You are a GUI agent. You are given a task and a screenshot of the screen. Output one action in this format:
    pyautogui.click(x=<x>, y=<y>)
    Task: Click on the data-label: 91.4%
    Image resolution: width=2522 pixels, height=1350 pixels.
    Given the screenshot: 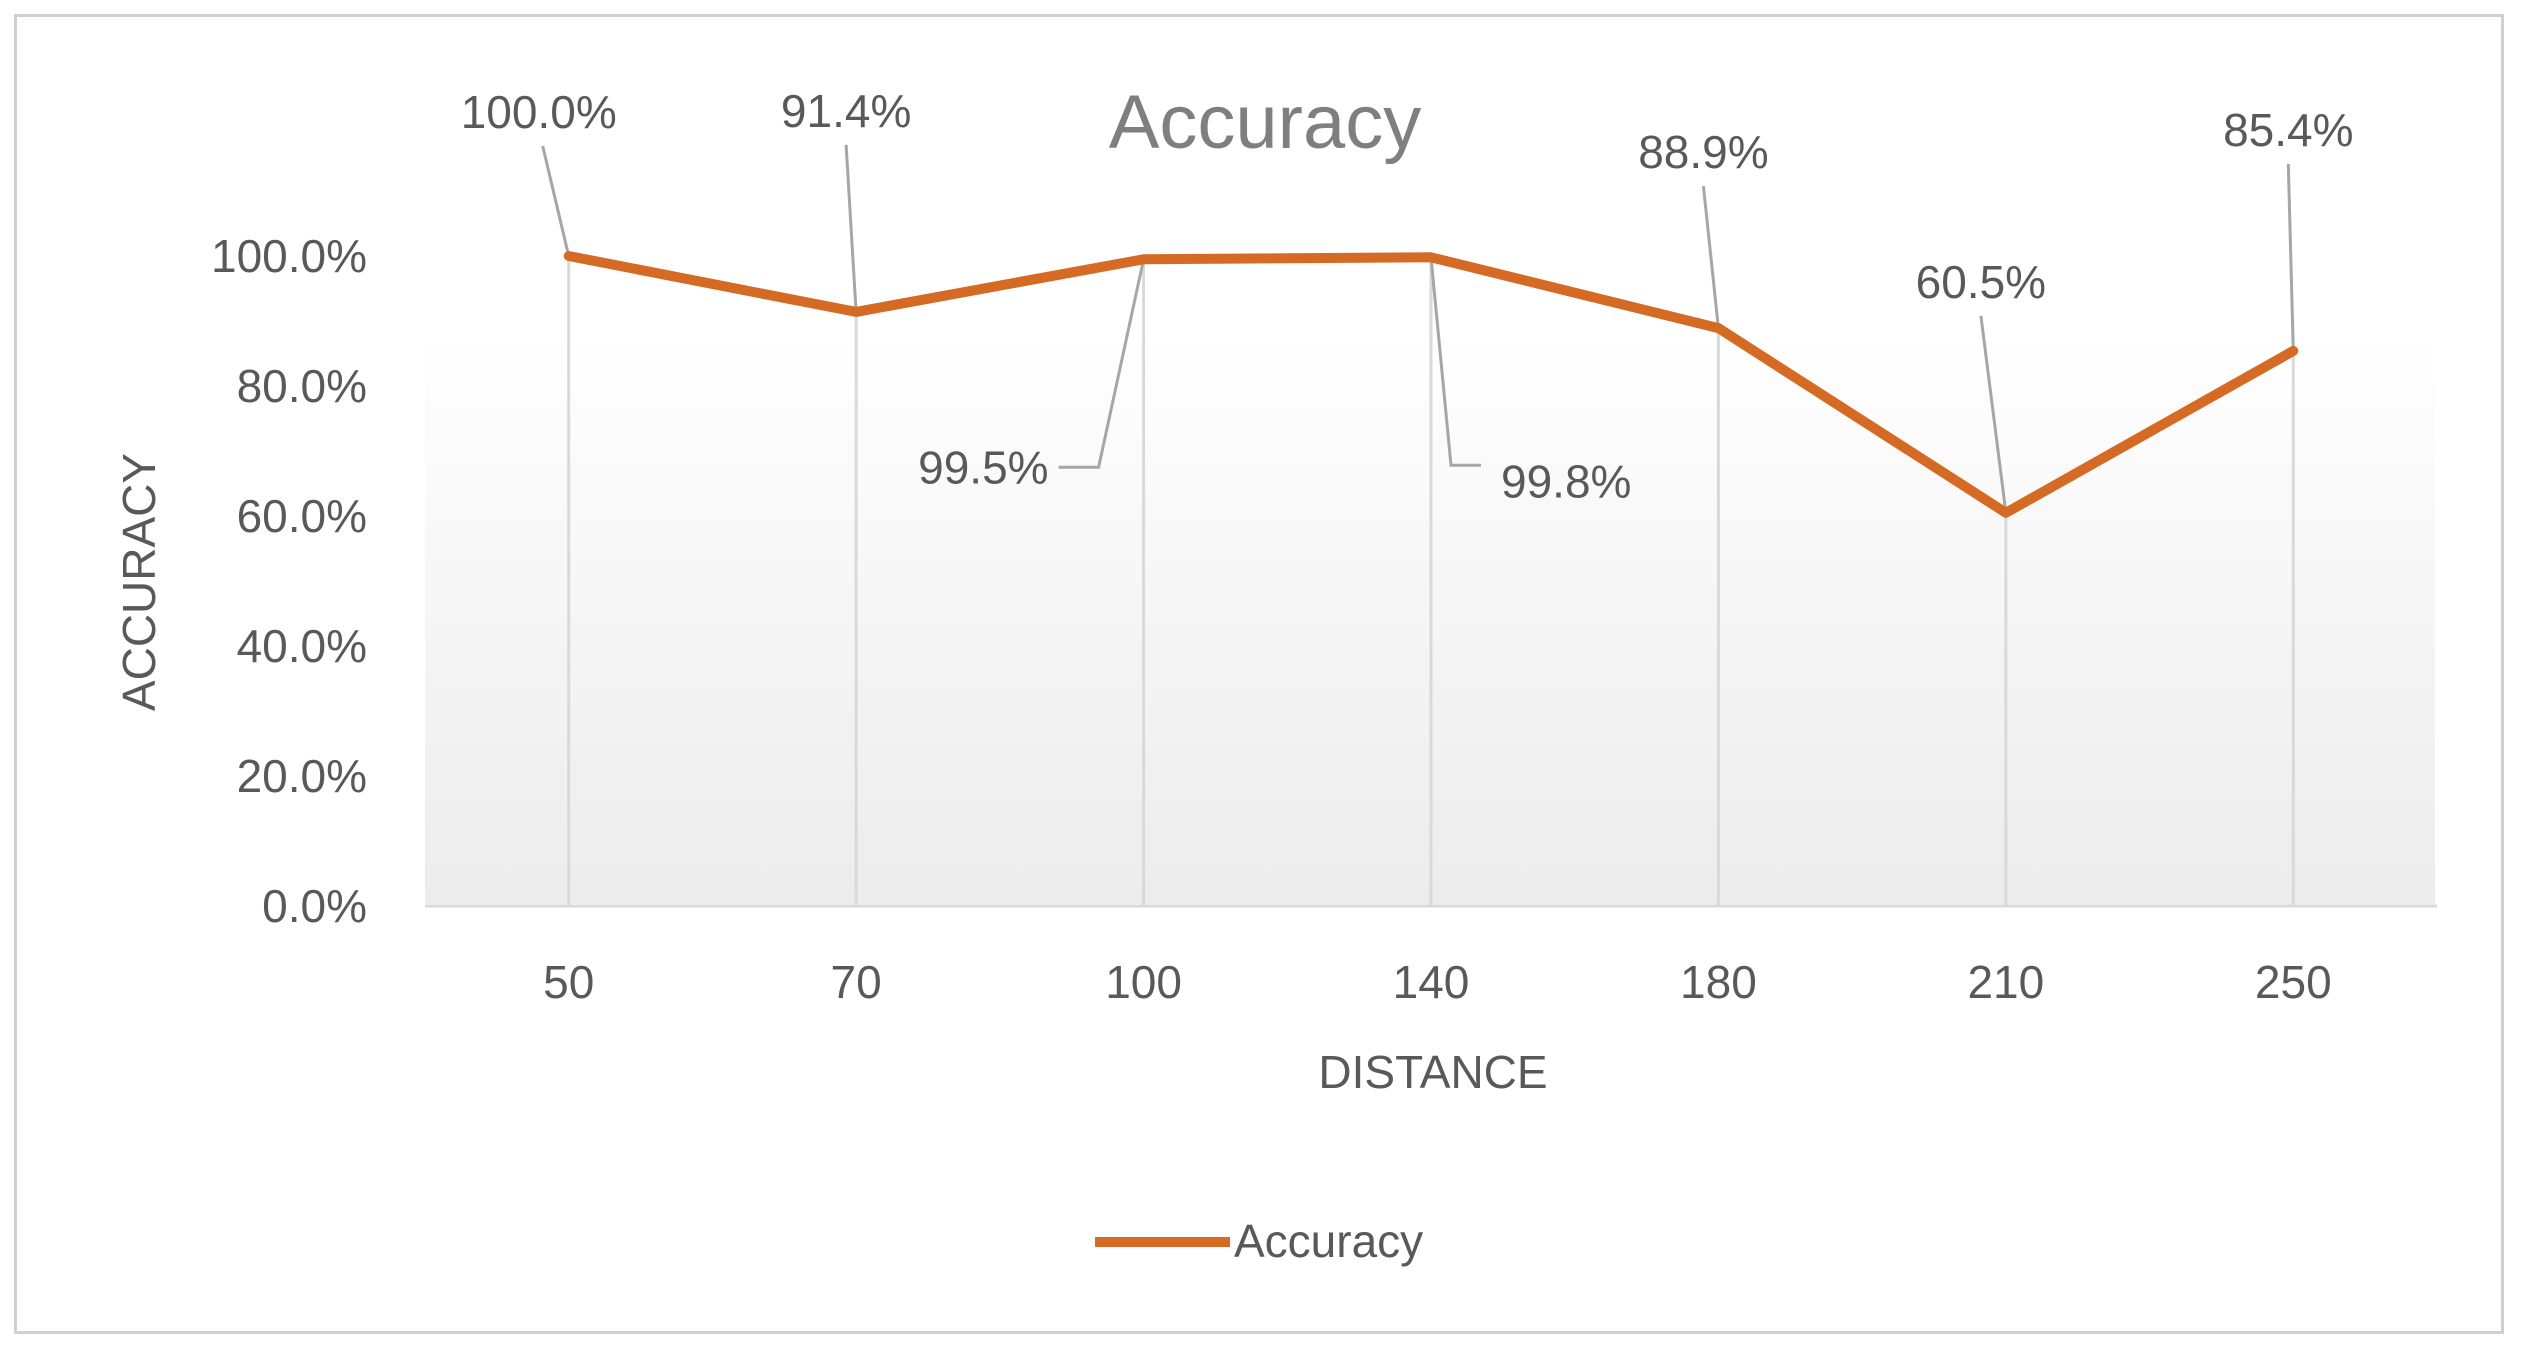 What is the action you would take?
    pyautogui.click(x=846, y=111)
    